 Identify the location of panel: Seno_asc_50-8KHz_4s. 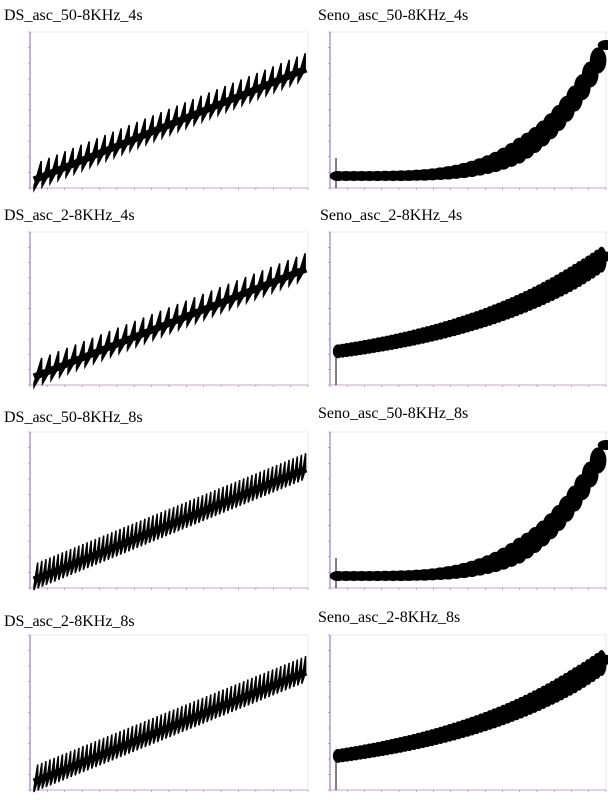
(463, 98).